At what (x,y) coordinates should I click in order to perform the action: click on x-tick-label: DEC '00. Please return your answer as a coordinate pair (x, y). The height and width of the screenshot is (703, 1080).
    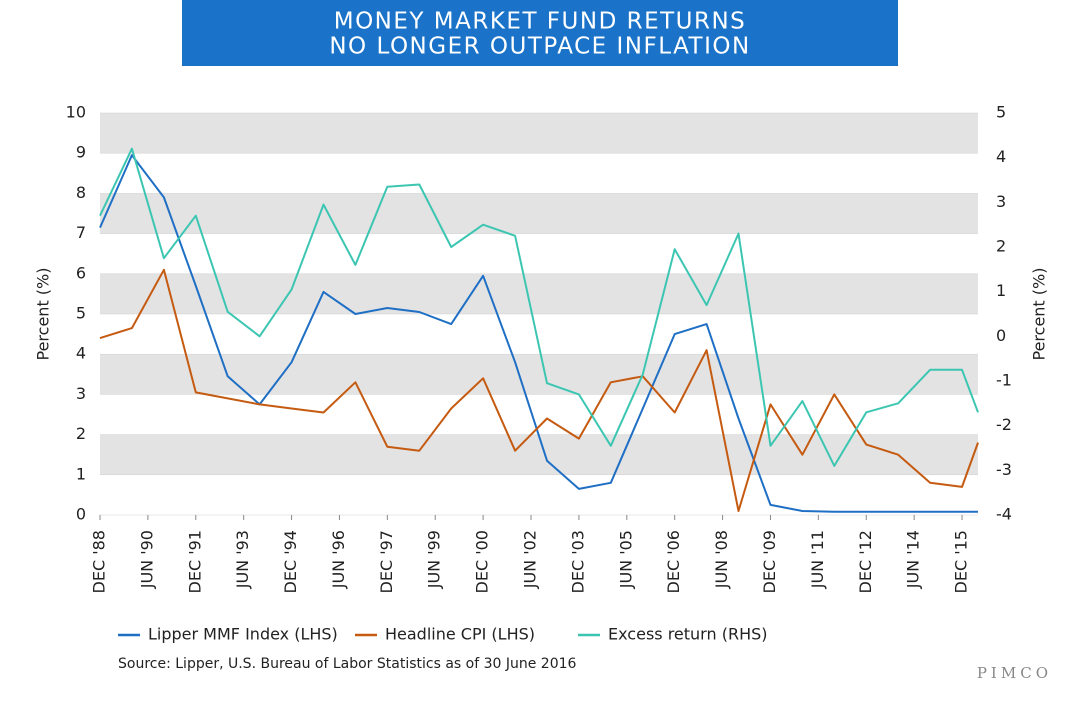
    Looking at the image, I should click on (482, 561).